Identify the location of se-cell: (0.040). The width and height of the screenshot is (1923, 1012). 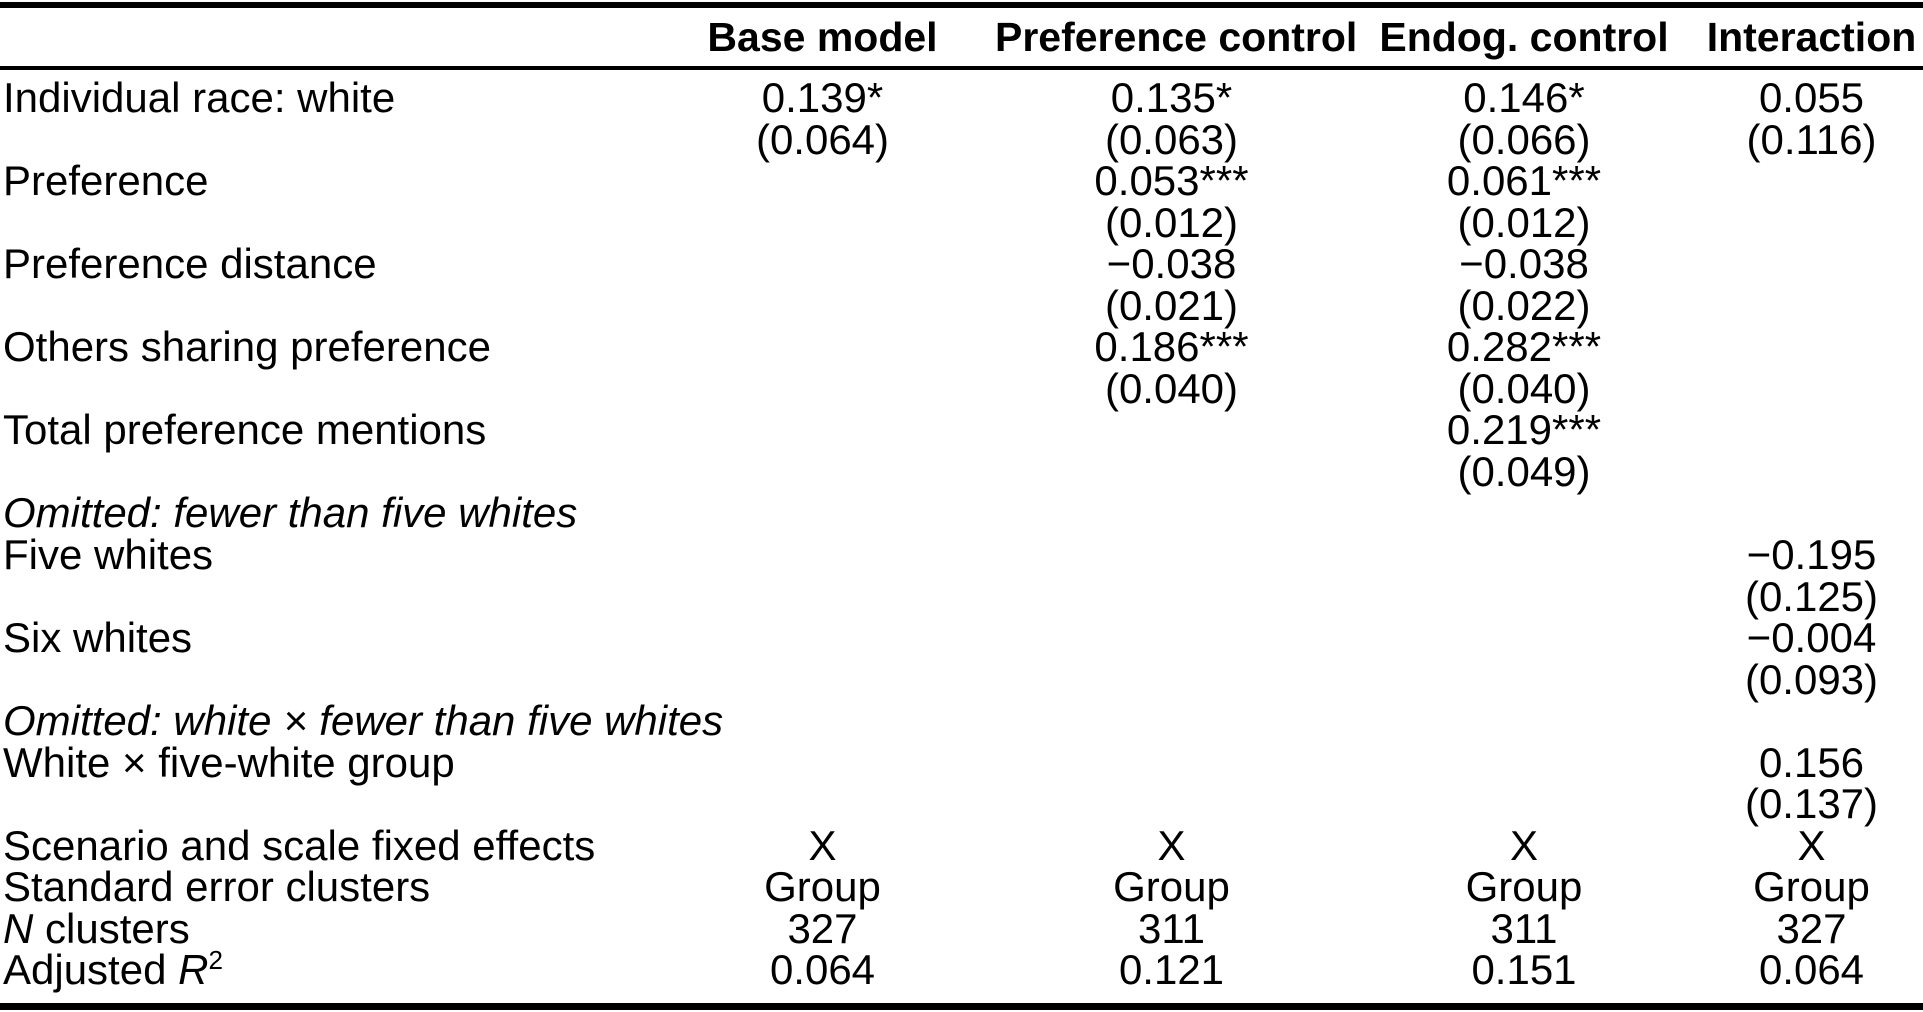
(1171, 388).